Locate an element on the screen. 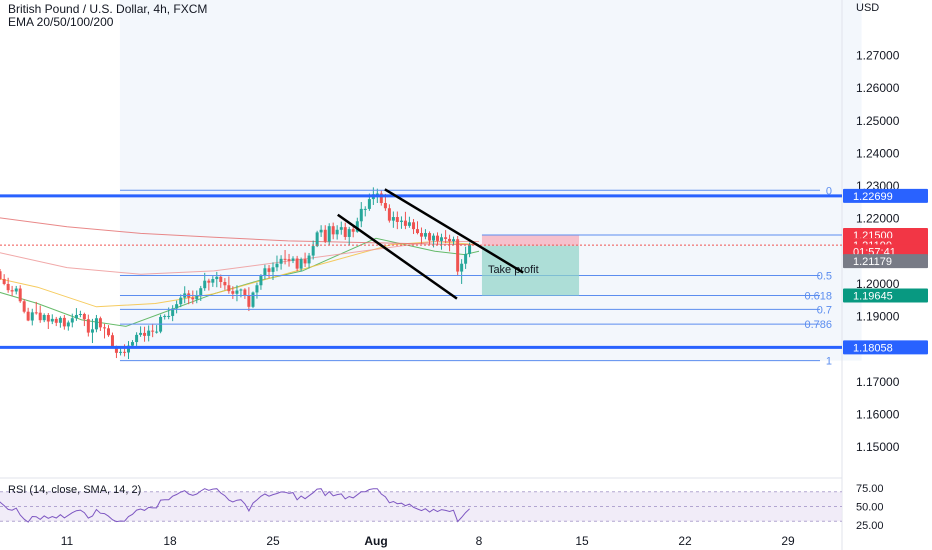 Image resolution: width=932 pixels, height=550 pixels. rsi-tick-label: 75.00 is located at coordinates (870, 489).